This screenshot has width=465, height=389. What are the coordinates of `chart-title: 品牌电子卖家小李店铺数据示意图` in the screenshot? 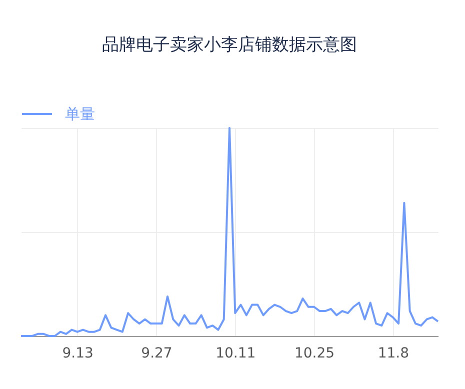 It's located at (229, 45).